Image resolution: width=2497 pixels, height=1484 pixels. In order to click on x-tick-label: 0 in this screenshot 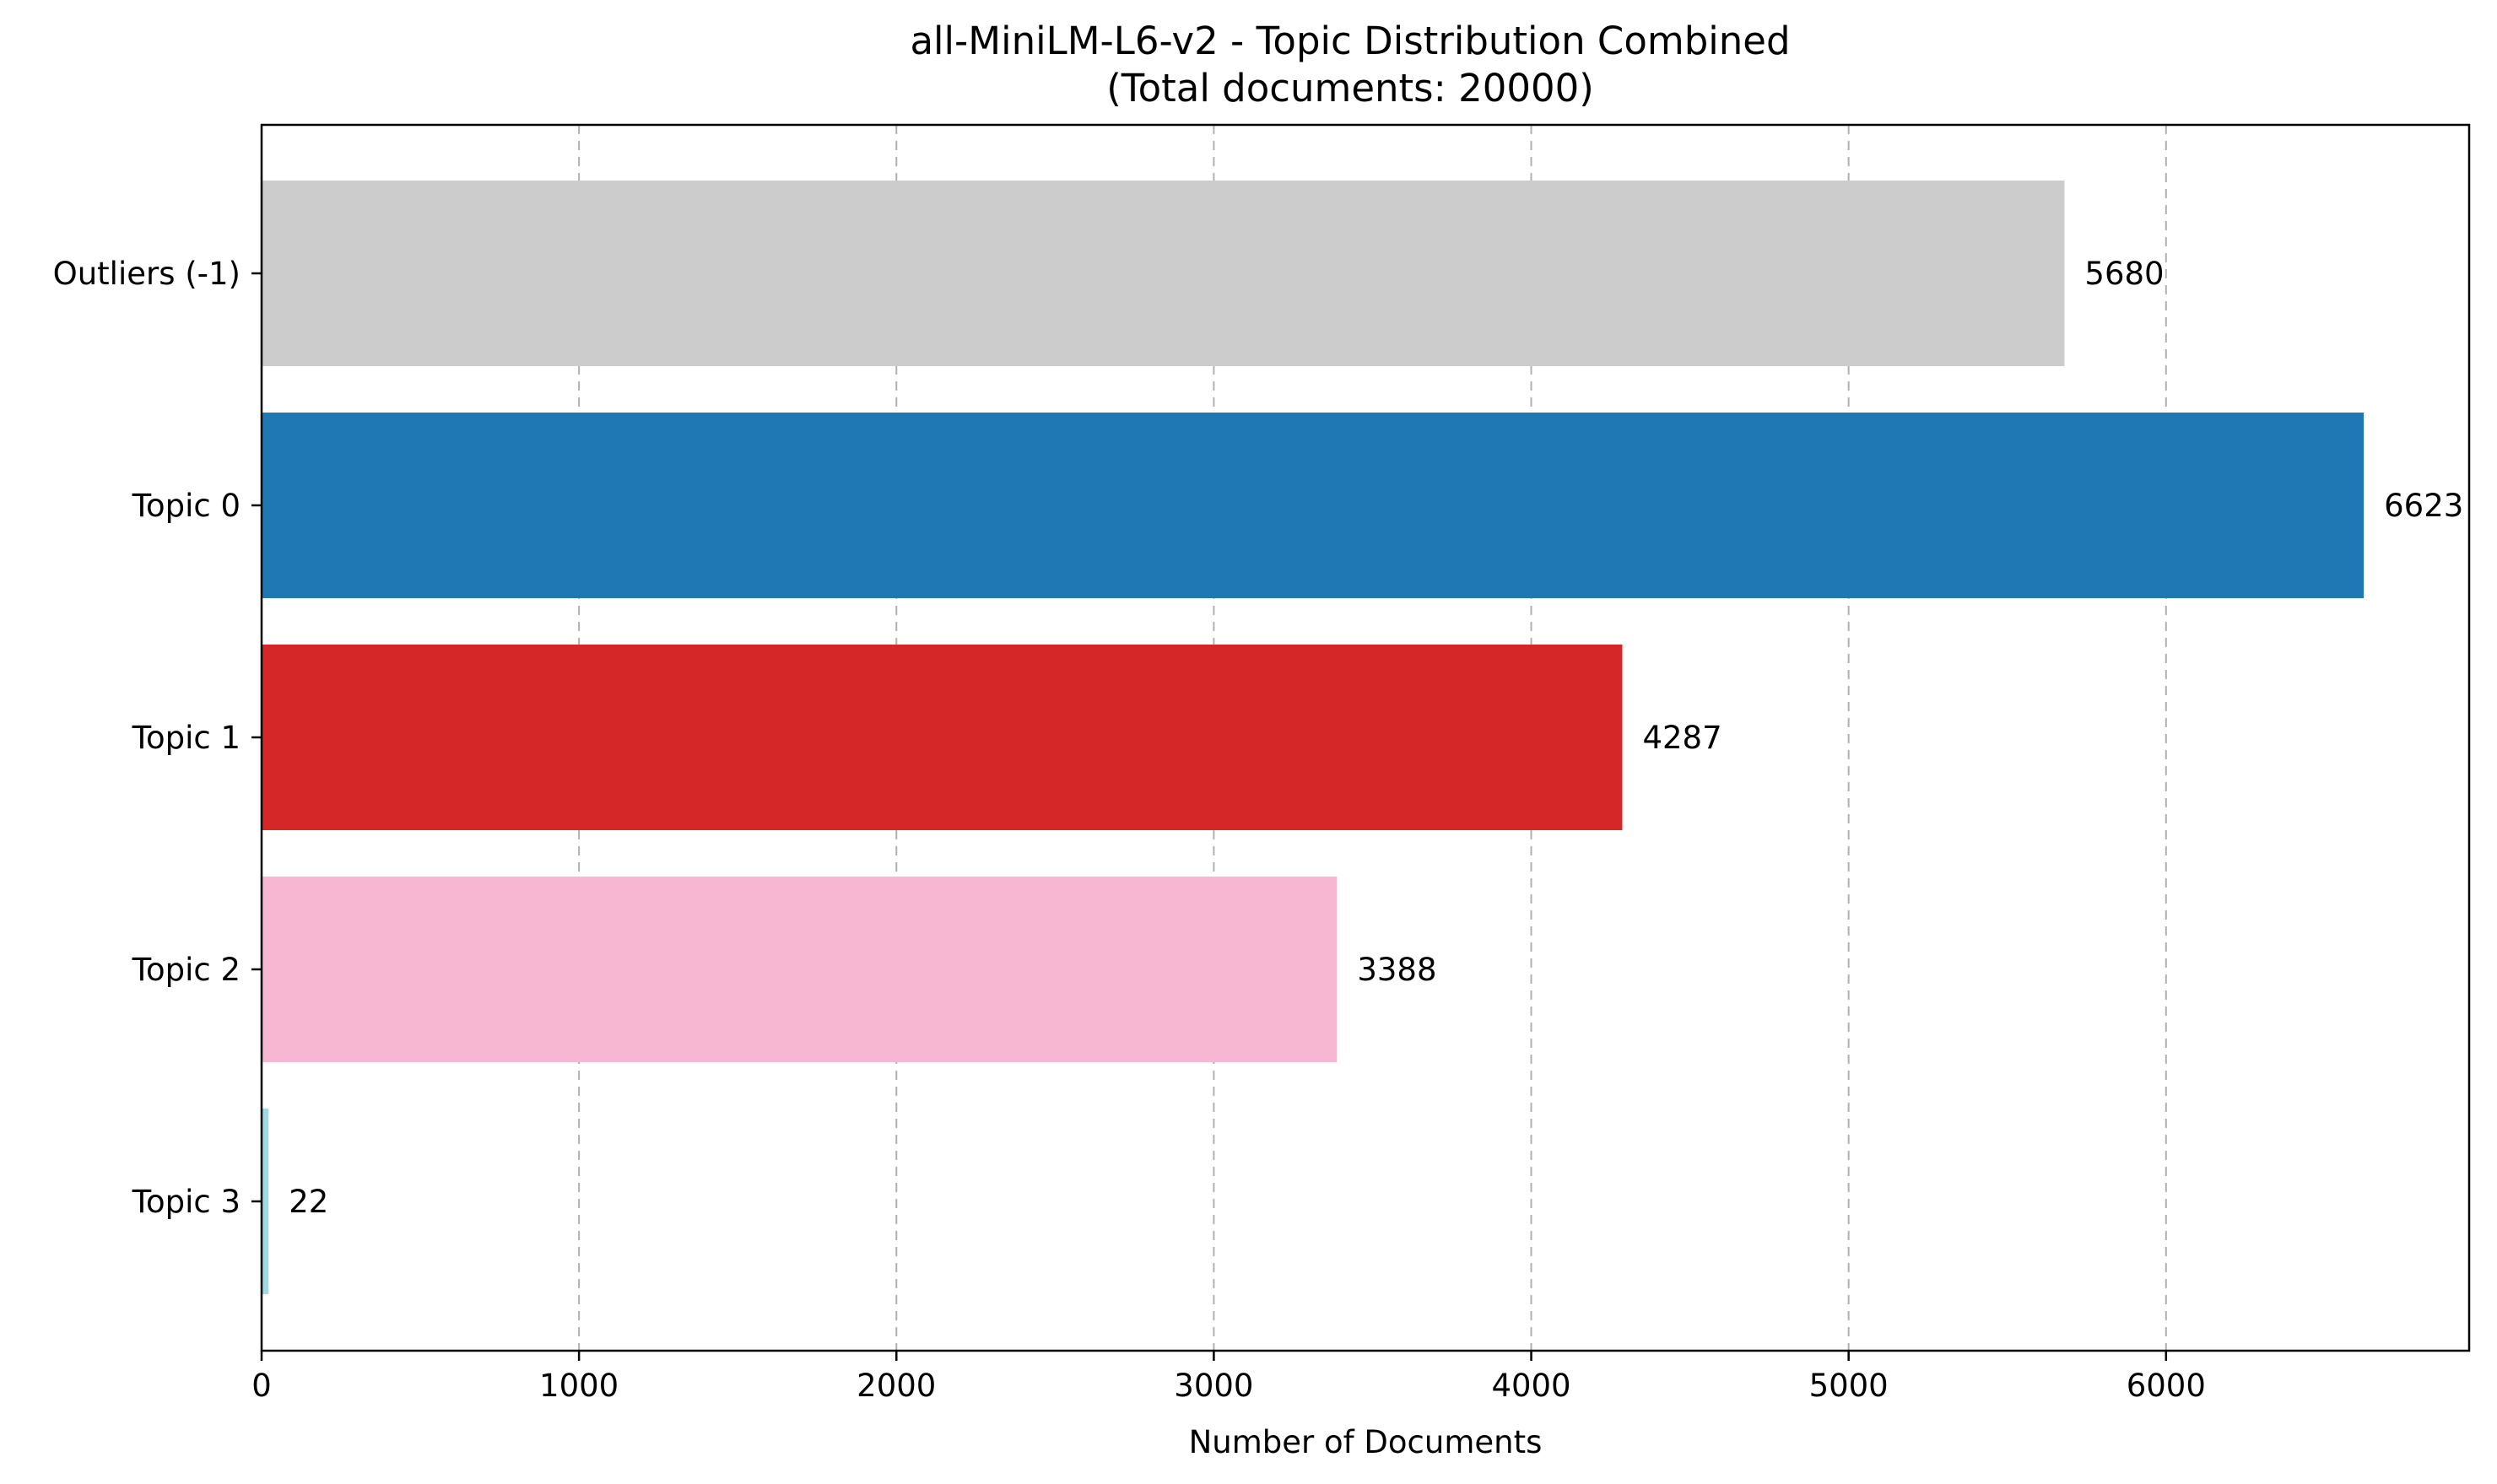, I will do `click(262, 1386)`.